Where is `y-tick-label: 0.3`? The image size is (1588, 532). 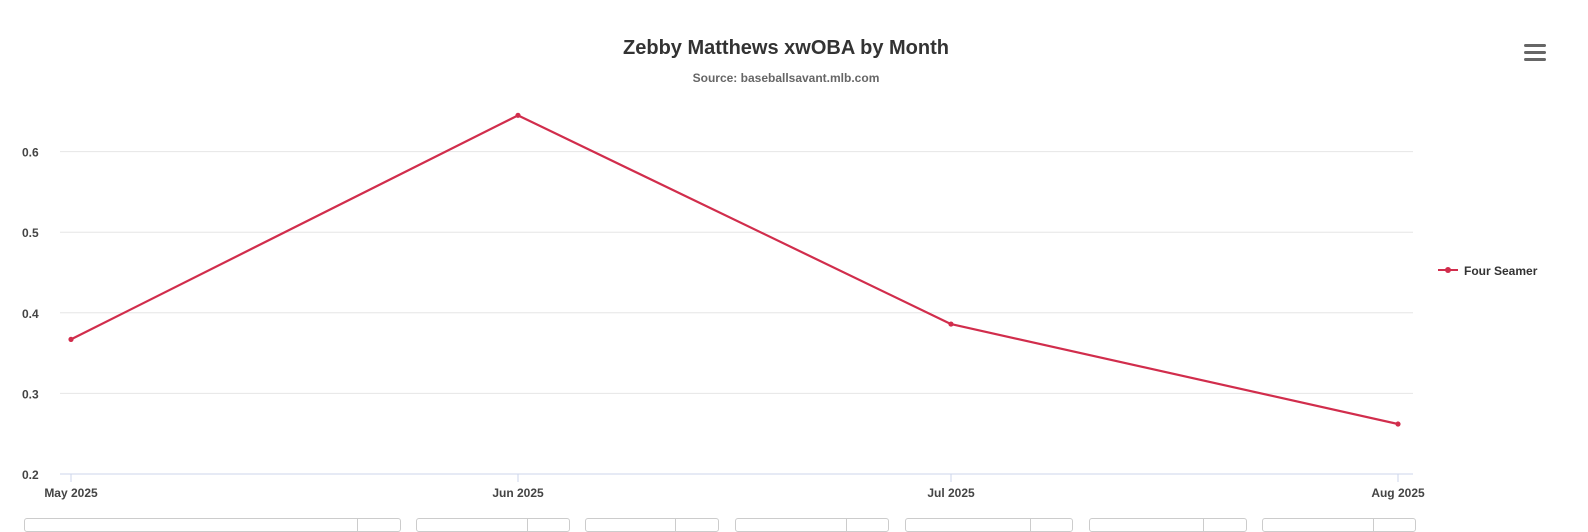 y-tick-label: 0.3 is located at coordinates (30, 394).